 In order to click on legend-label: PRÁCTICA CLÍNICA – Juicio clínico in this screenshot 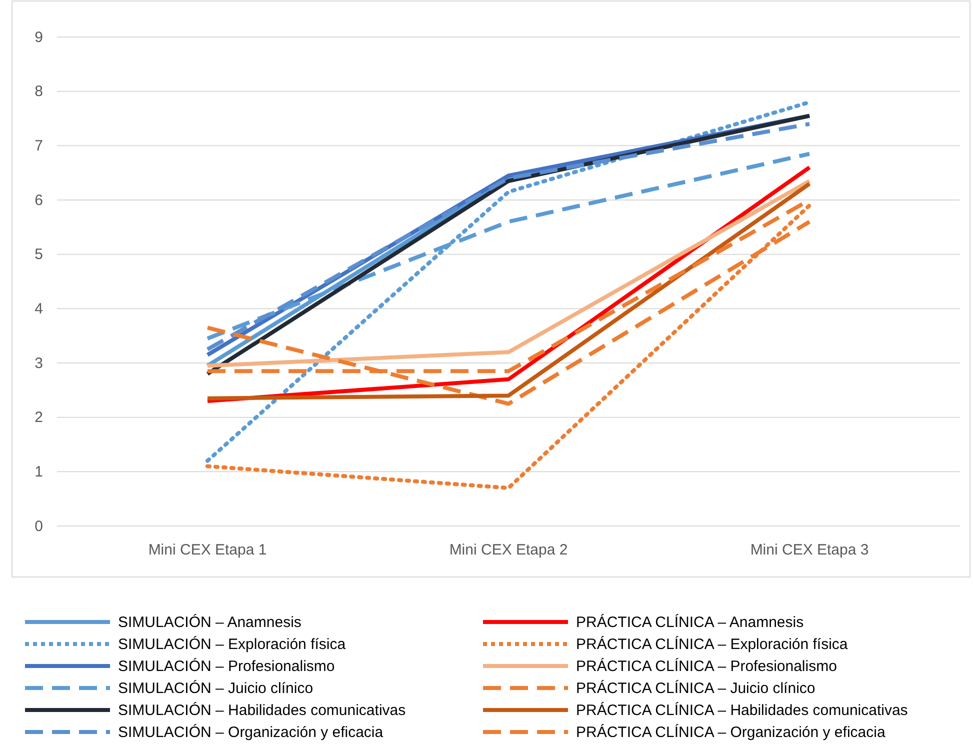, I will do `click(696, 688)`.